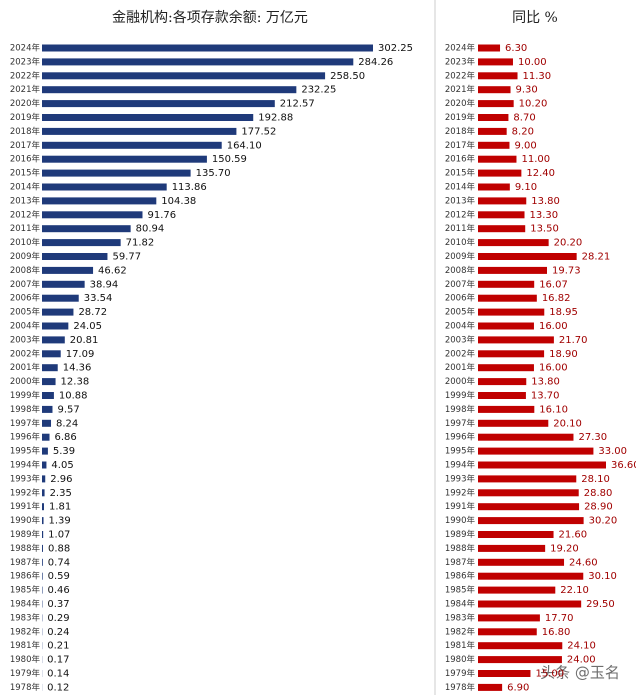 This screenshot has height=695, width=636. Describe the element at coordinates (61, 493) in the screenshot. I see `value-label: 2.35` at that location.